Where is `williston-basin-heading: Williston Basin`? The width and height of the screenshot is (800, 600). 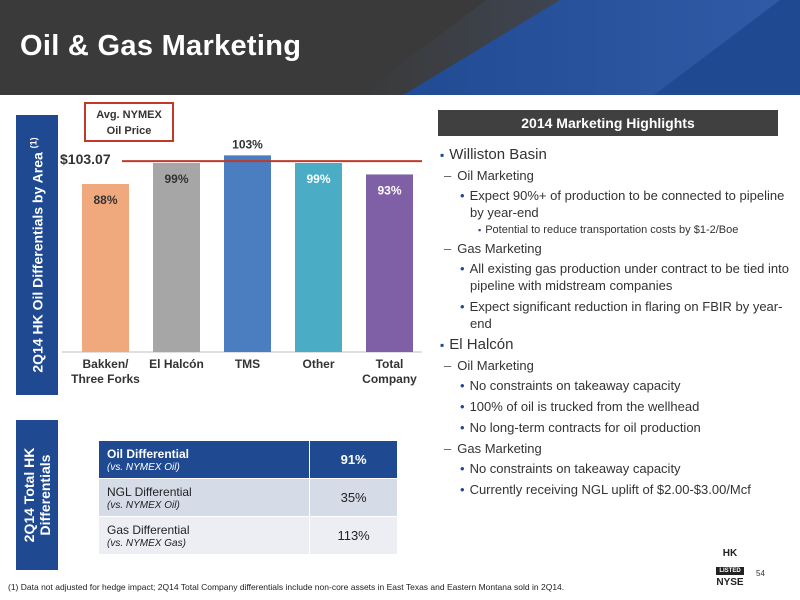
williston-basin-heading: Williston Basin is located at coordinates (615, 154).